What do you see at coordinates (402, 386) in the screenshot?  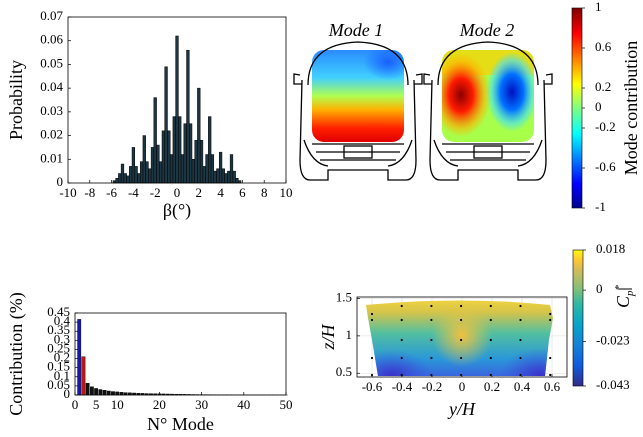 I see `x-tick-label: -0.4` at bounding box center [402, 386].